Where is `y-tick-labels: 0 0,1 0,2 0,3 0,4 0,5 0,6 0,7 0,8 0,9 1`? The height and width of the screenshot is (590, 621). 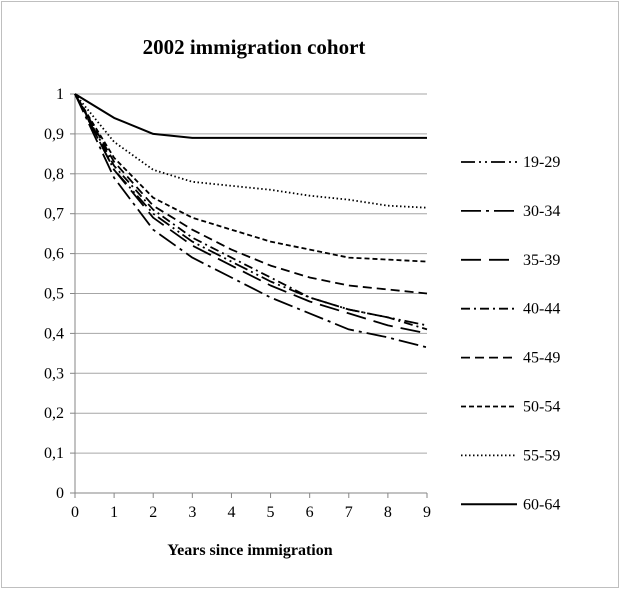 y-tick-labels: 0 0,1 0,2 0,3 0,4 0,5 0,6 0,7 0,8 0,9 1 is located at coordinates (54, 294).